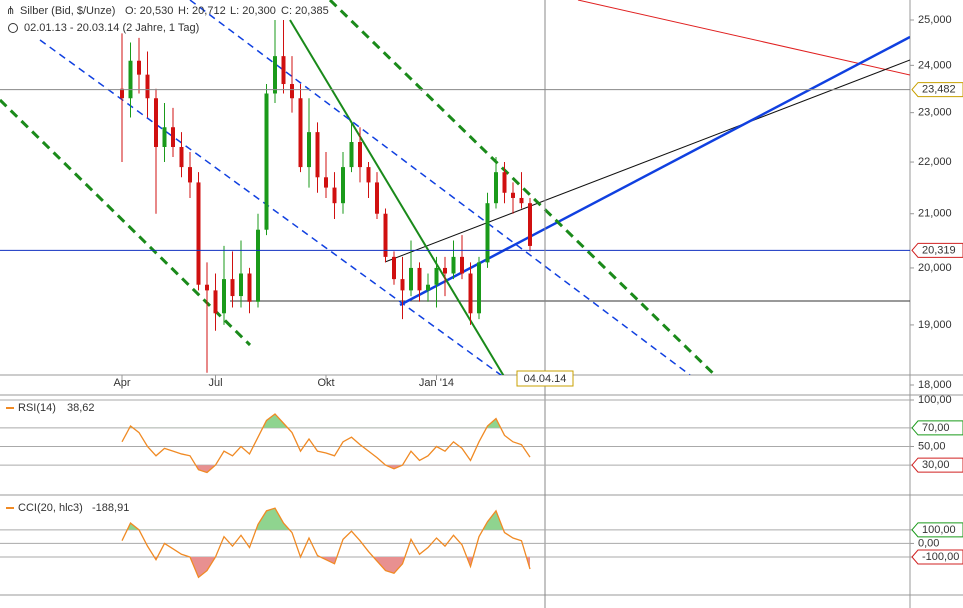  I want to click on quote: H: 20,712, so click(202, 11).